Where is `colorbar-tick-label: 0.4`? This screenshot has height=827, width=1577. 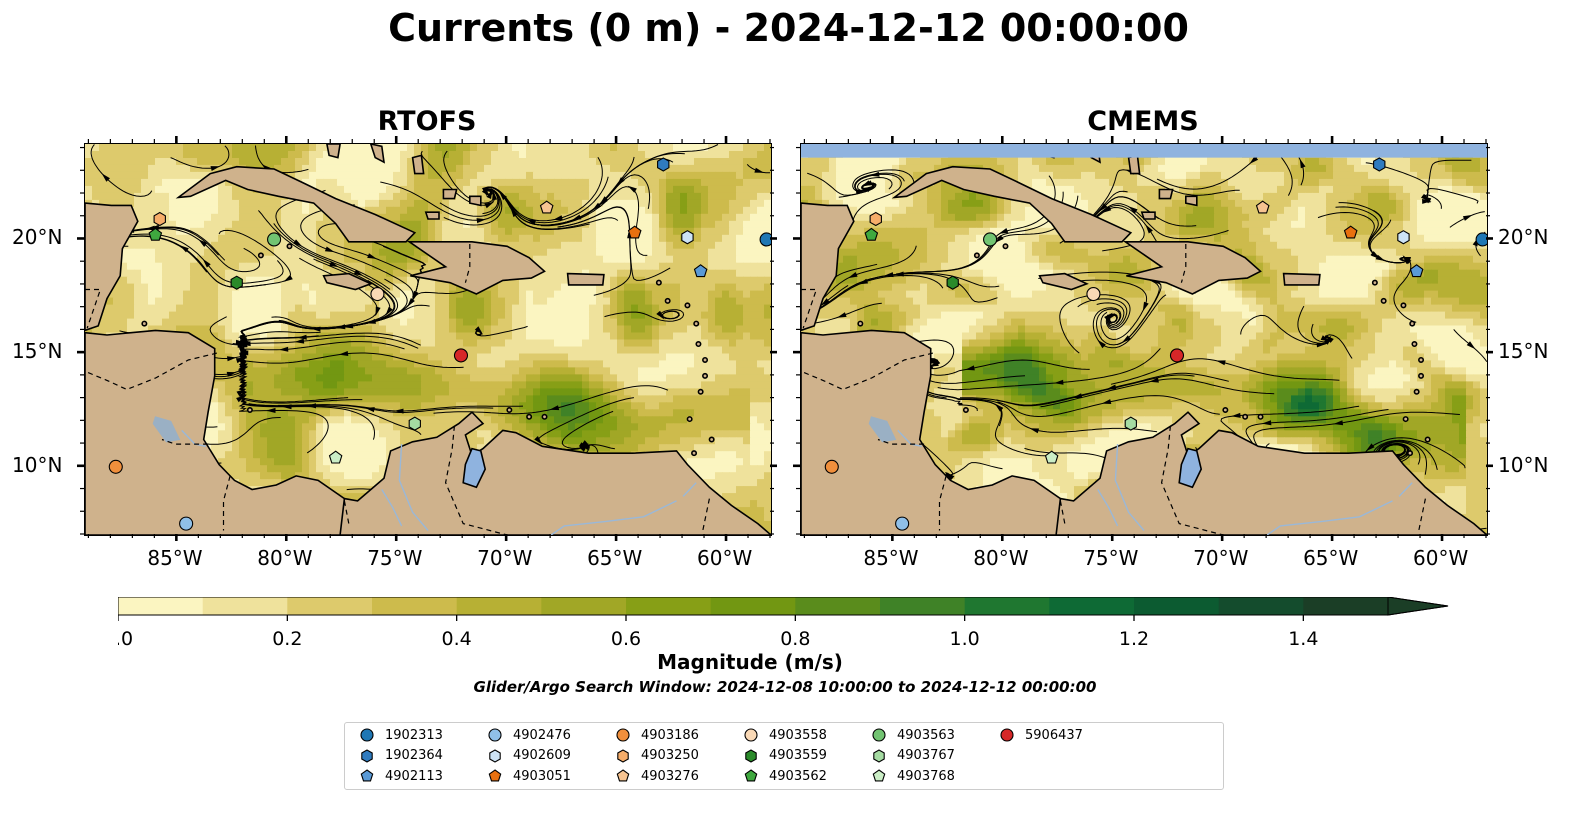 colorbar-tick-label: 0.4 is located at coordinates (457, 637).